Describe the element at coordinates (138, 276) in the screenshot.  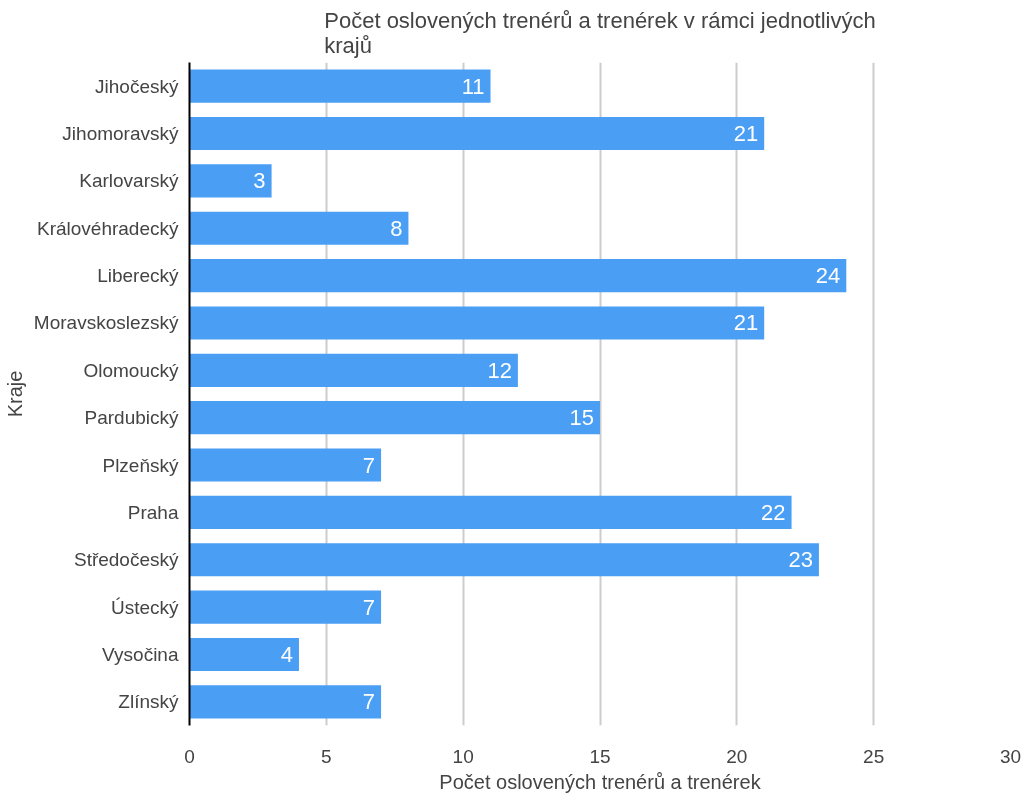
I see `y-tick-label: Liberecký` at that location.